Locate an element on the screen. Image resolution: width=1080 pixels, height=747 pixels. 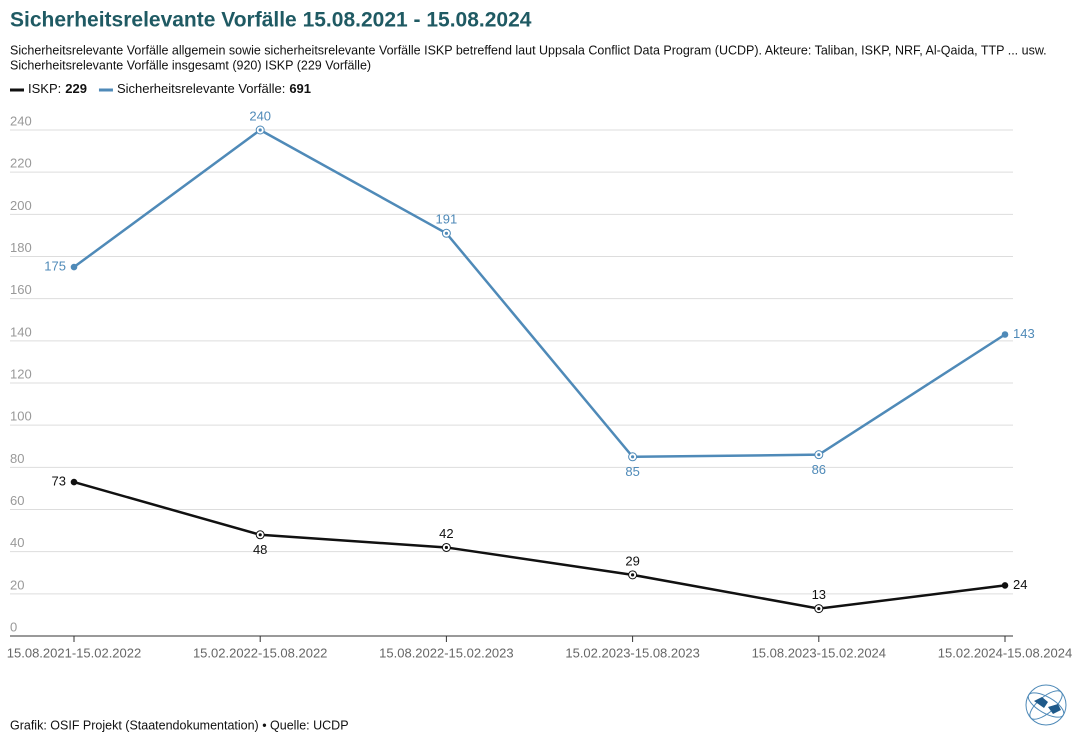
data-label: 191 is located at coordinates (447, 219).